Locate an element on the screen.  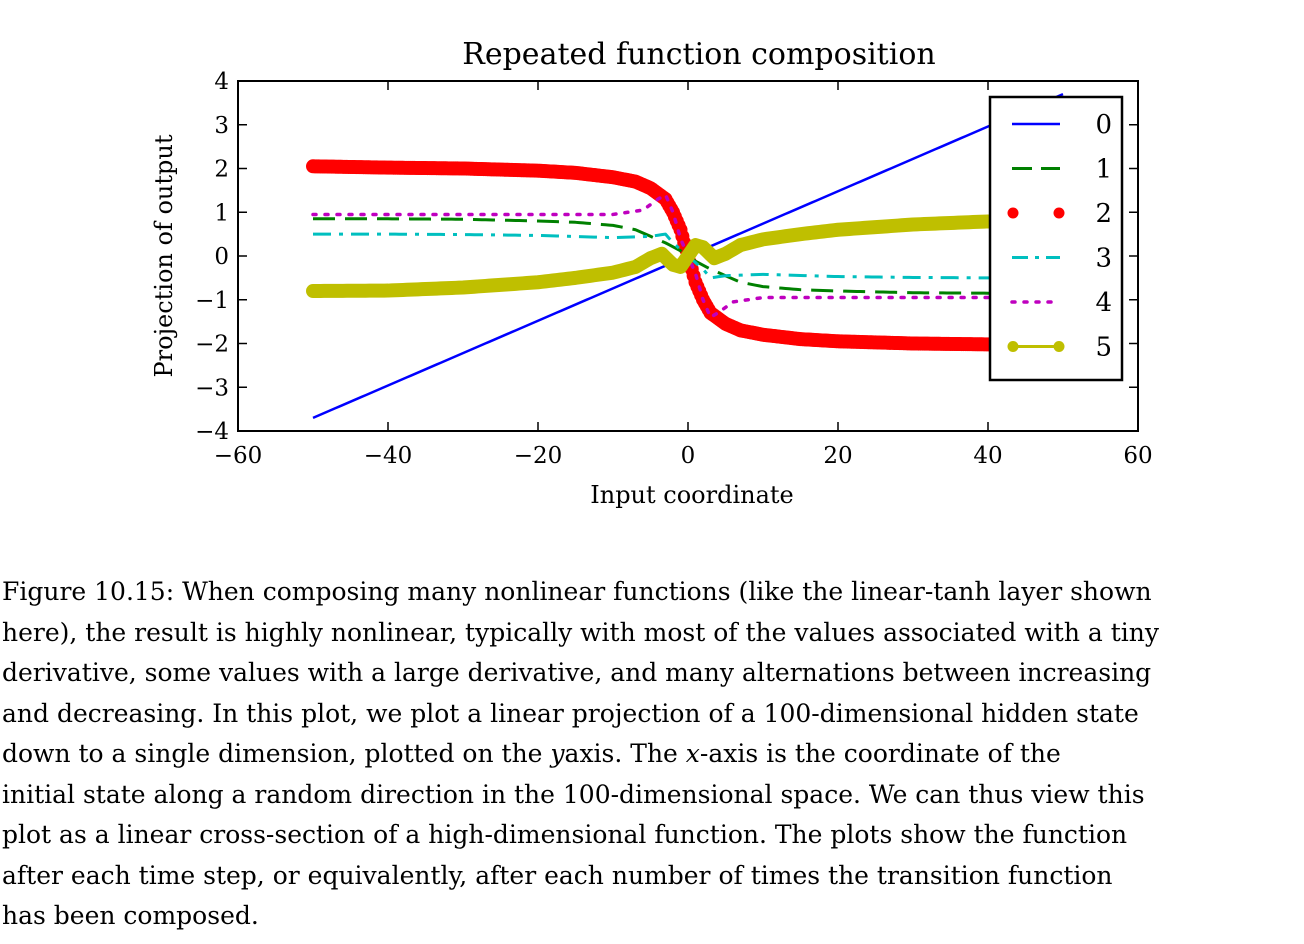
caption-line: has been composed. is located at coordinates (651, 916).